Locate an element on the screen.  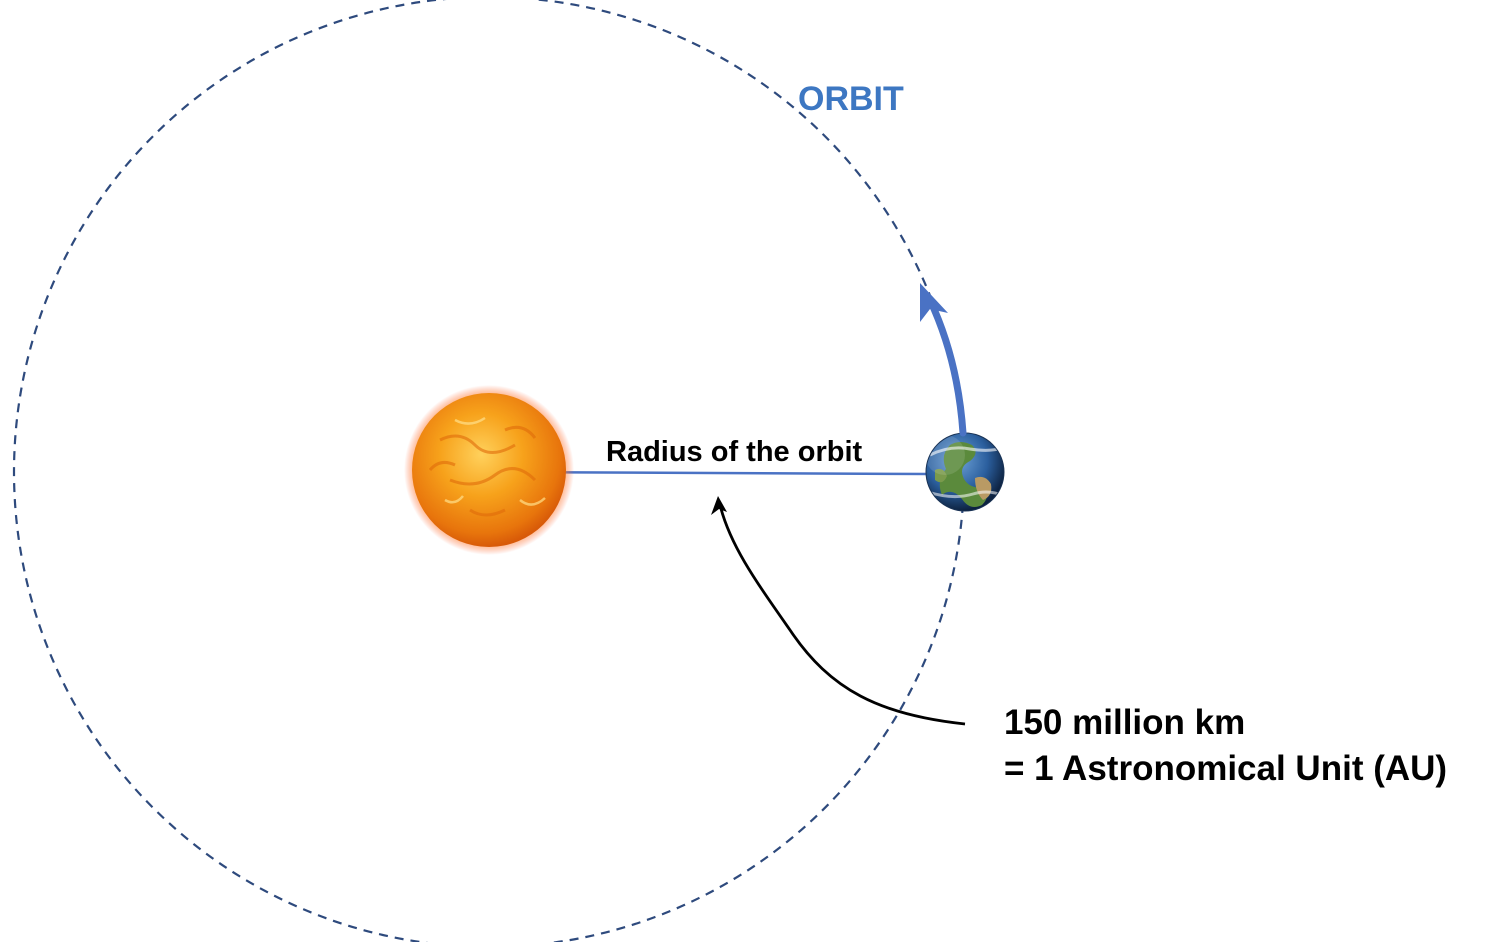
radius-label: Radius of the orbit is located at coordinates (734, 452).